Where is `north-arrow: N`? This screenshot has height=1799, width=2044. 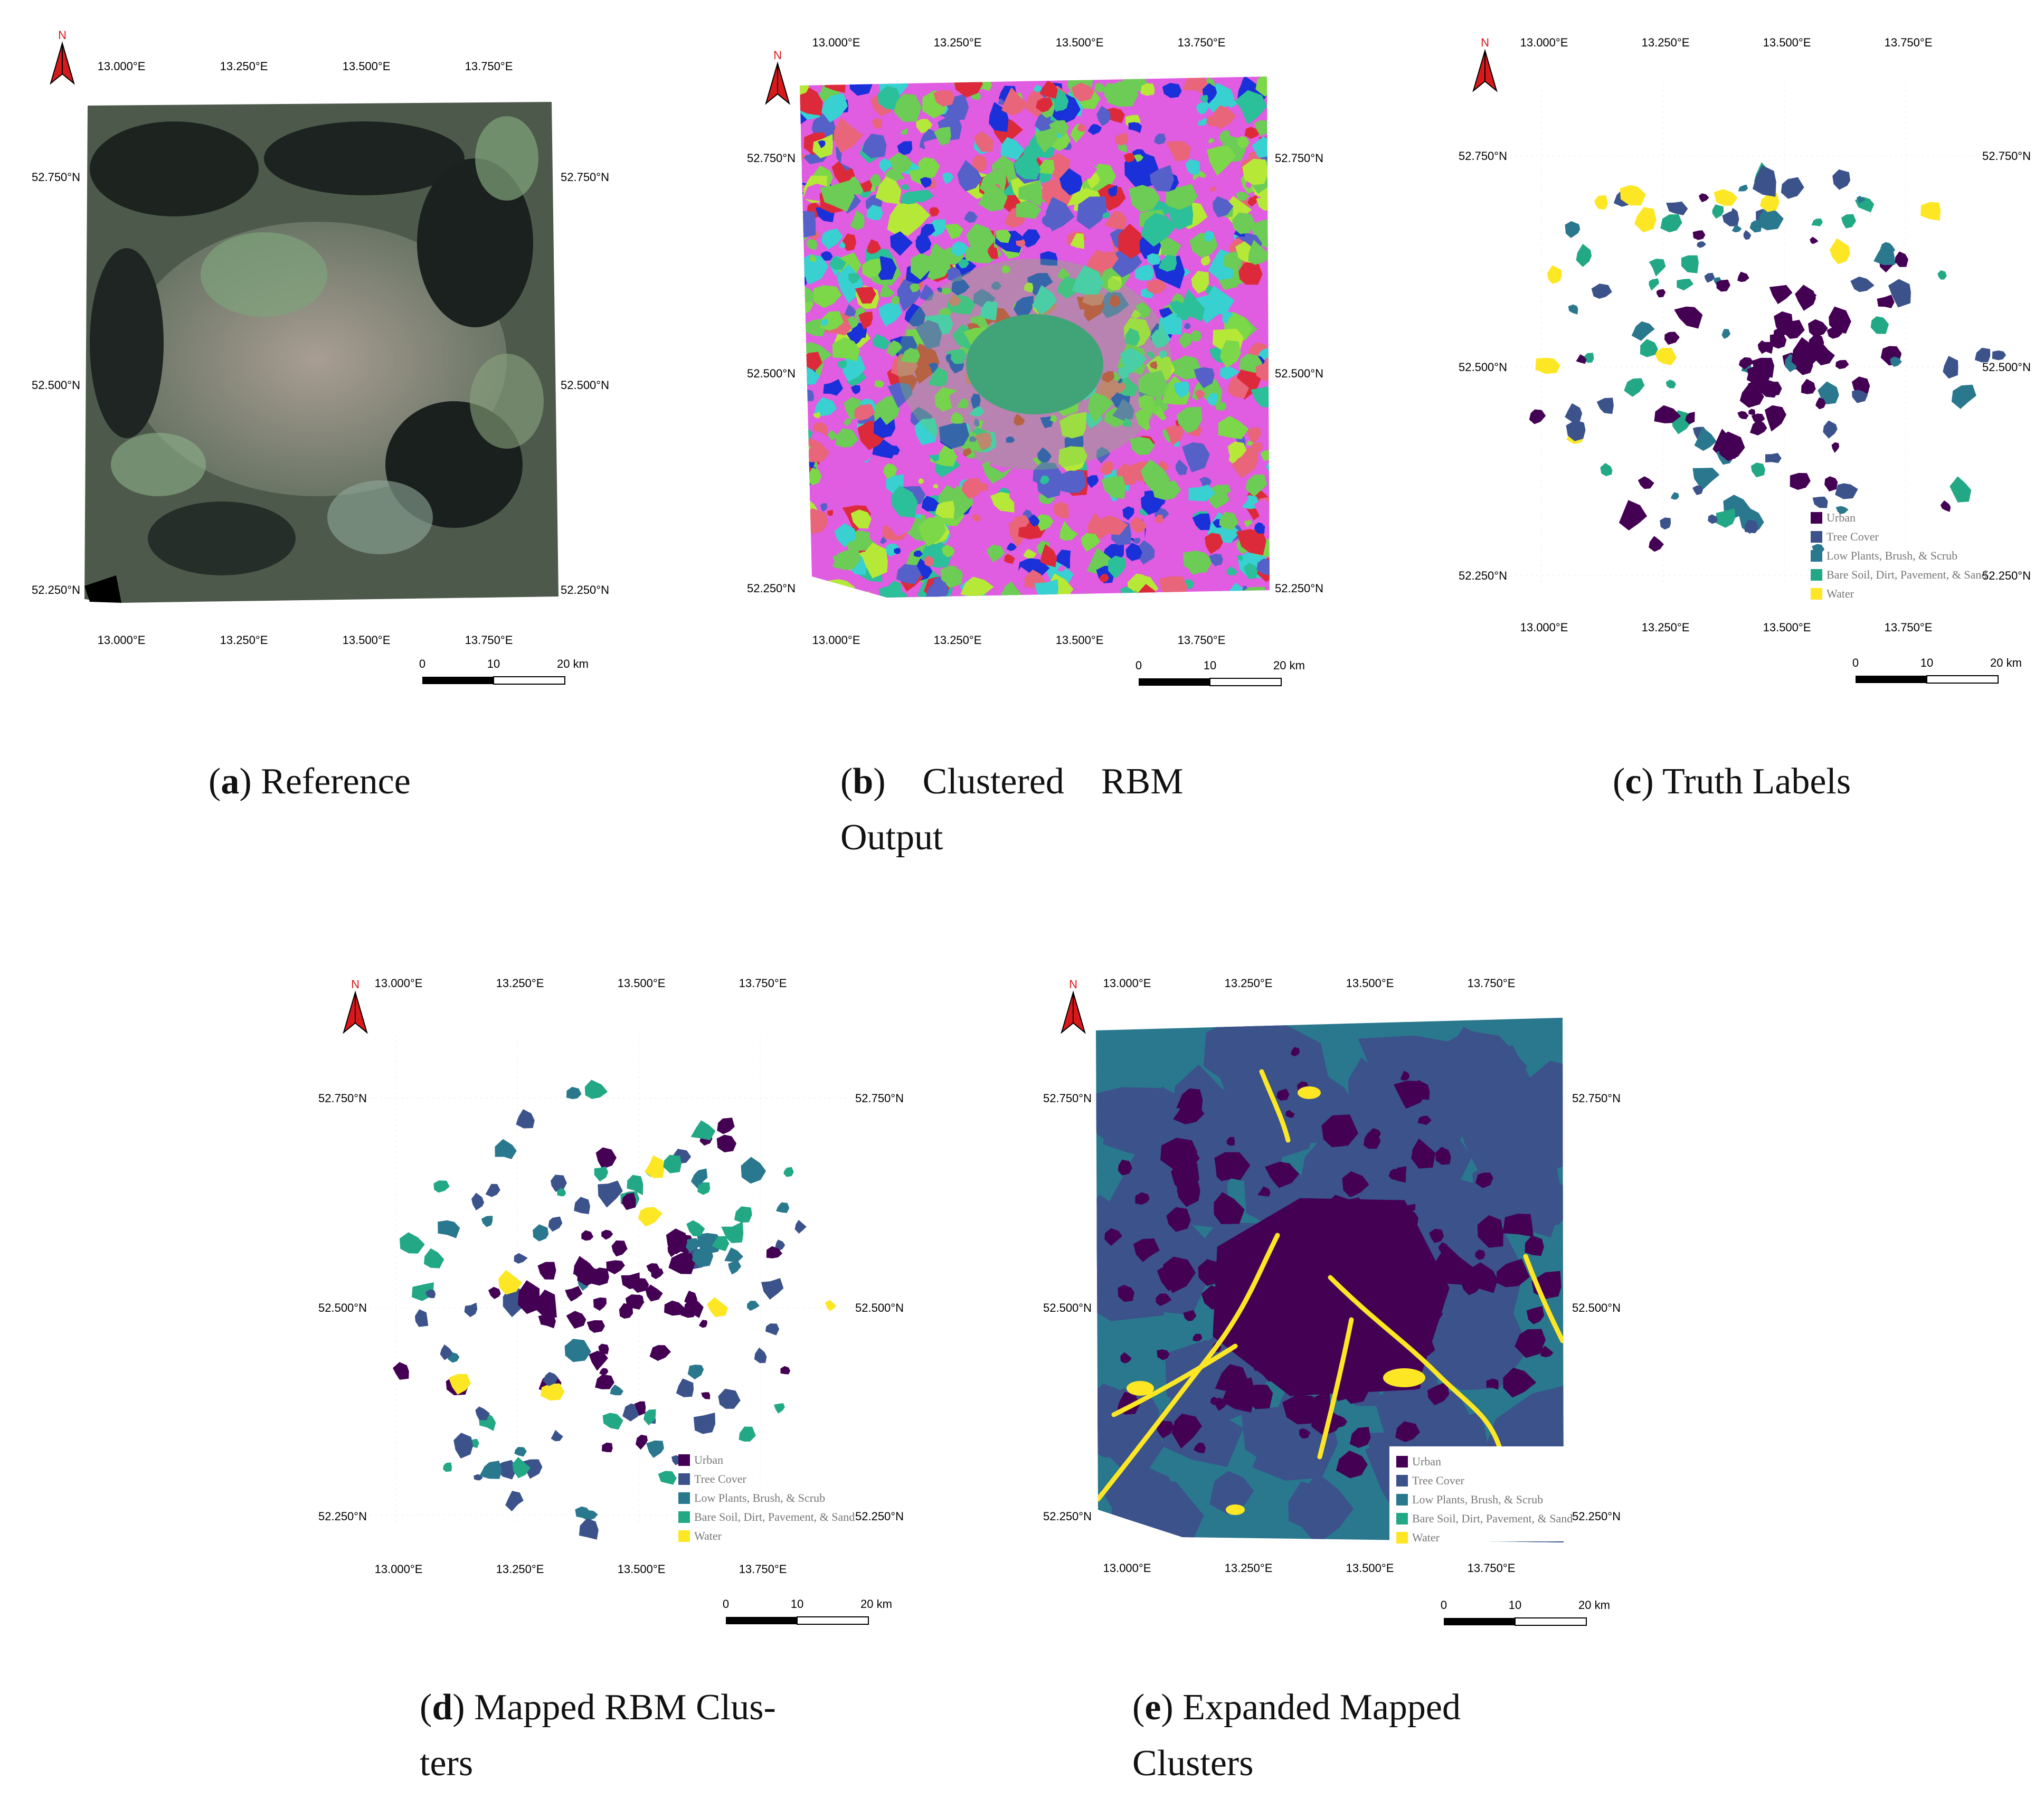 north-arrow: N is located at coordinates (1485, 64).